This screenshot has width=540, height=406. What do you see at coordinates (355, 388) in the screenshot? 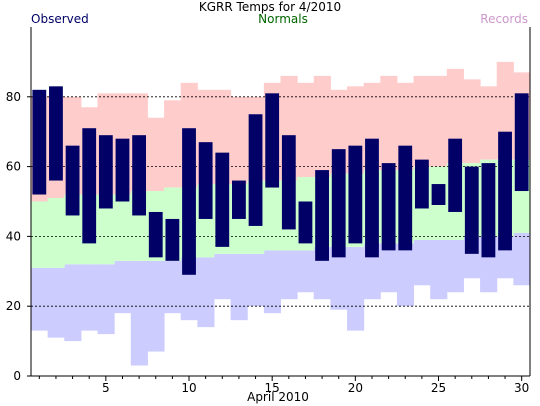
I see `x-tick-label-20: 20` at bounding box center [355, 388].